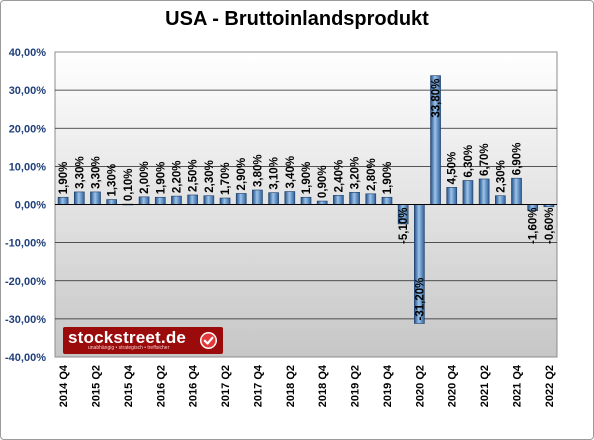  I want to click on data-label: 3,10%, so click(275, 173).